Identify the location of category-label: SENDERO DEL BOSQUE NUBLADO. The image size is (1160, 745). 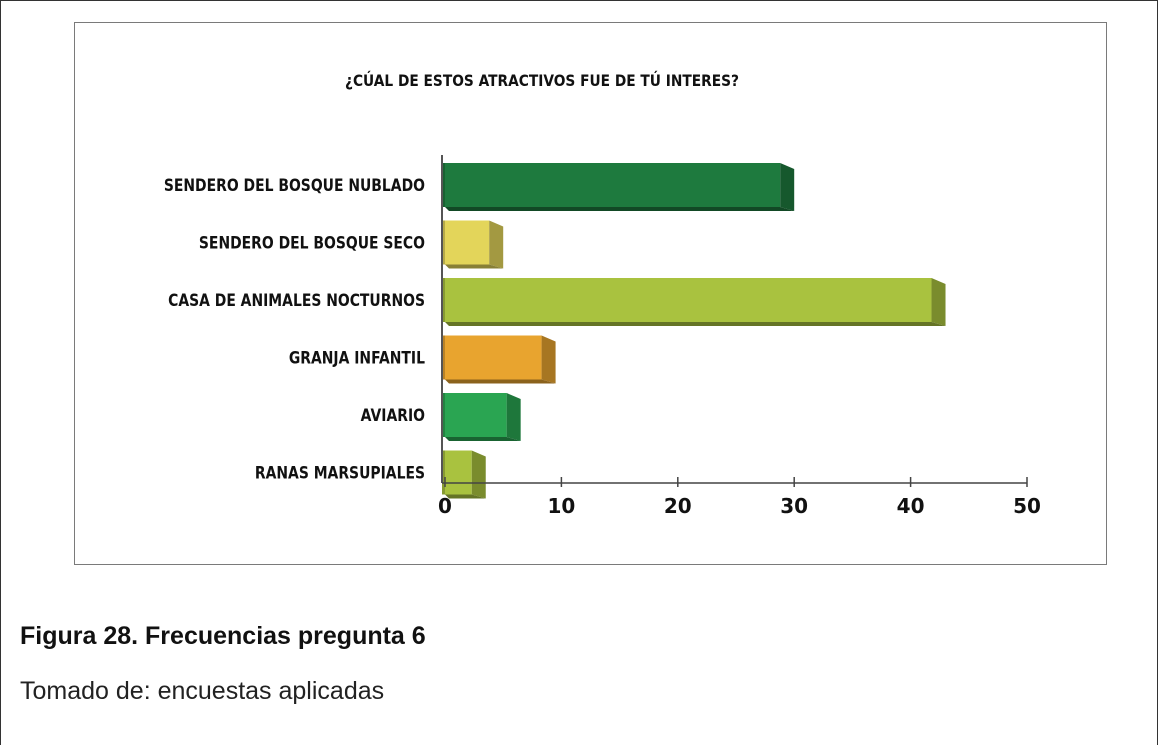
(294, 186).